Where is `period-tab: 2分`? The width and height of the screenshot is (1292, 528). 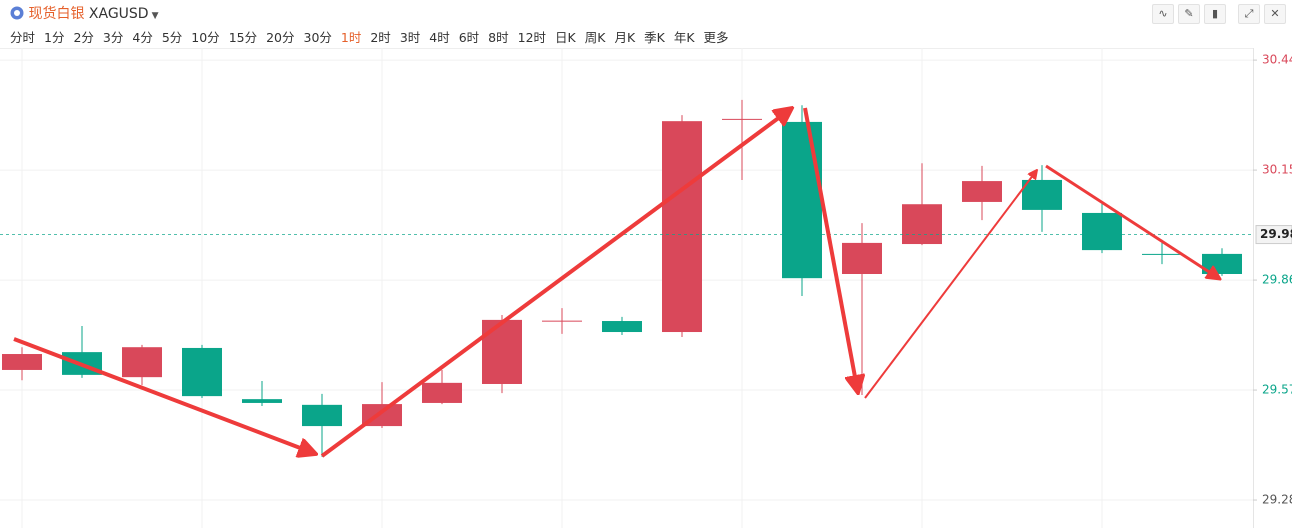
period-tab: 2分 is located at coordinates (83, 37).